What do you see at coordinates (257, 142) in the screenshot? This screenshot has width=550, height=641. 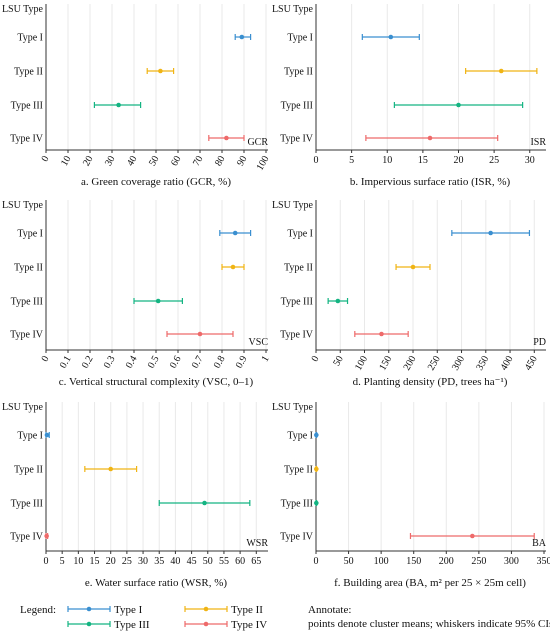 I see `panel-corner-label: GCR` at bounding box center [257, 142].